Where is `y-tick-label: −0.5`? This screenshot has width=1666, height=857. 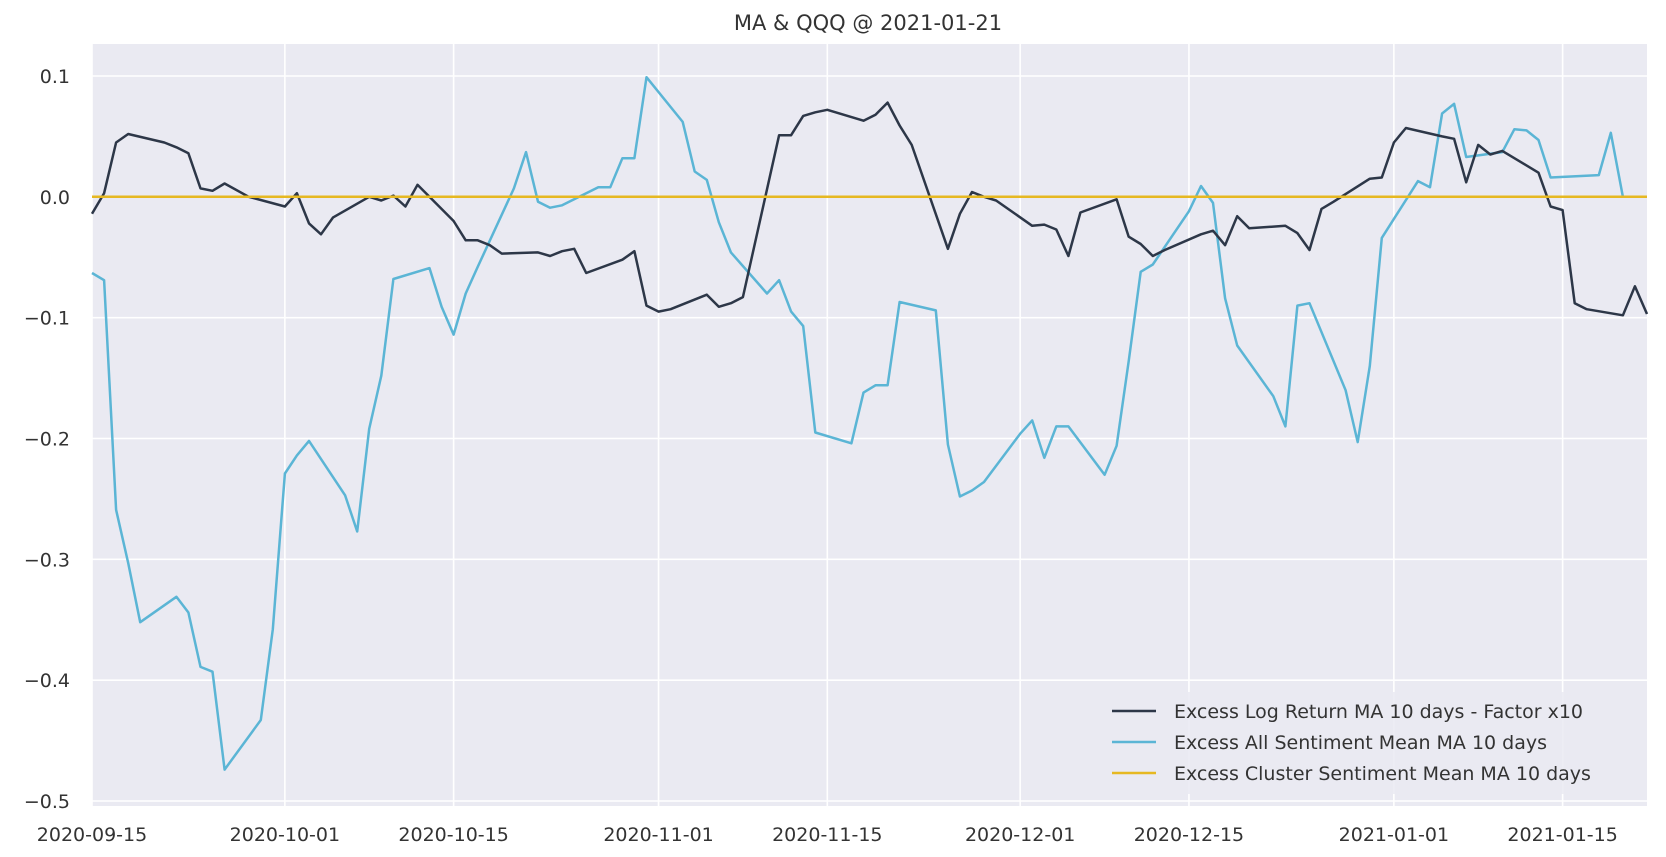 y-tick-label: −0.5 is located at coordinates (47, 802).